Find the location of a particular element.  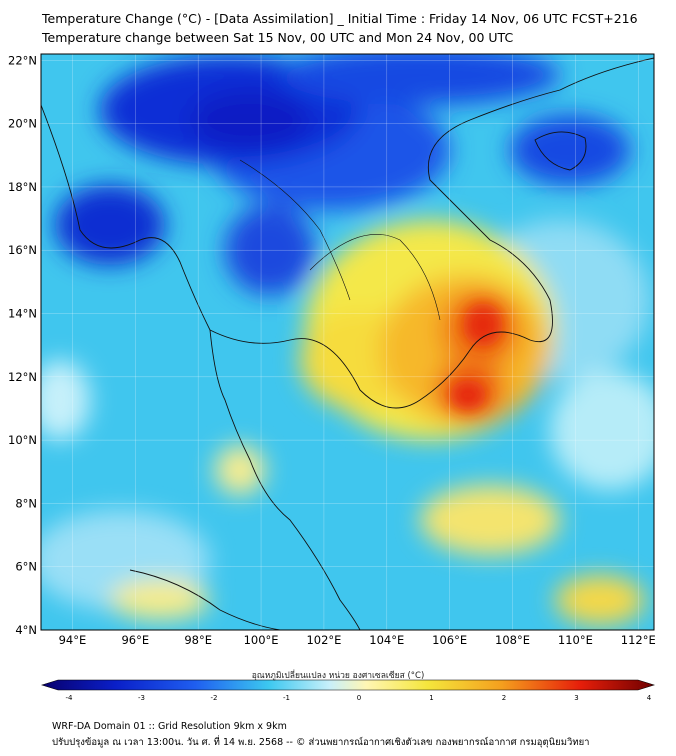

colorbar: -4 -3 -2 -1 0 1 2 3 4 is located at coordinates (348, 690).